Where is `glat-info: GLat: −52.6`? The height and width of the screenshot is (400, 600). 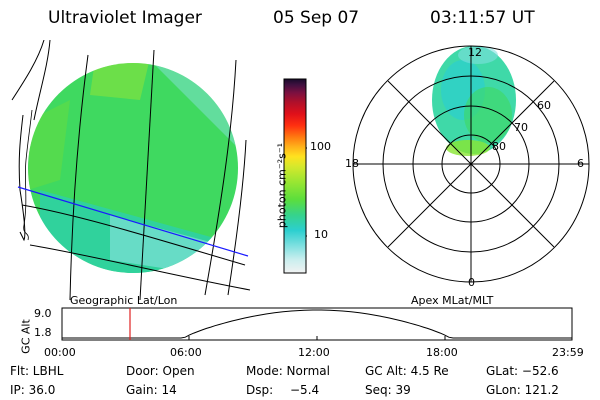 glat-info: GLat: −52.6 is located at coordinates (522, 371).